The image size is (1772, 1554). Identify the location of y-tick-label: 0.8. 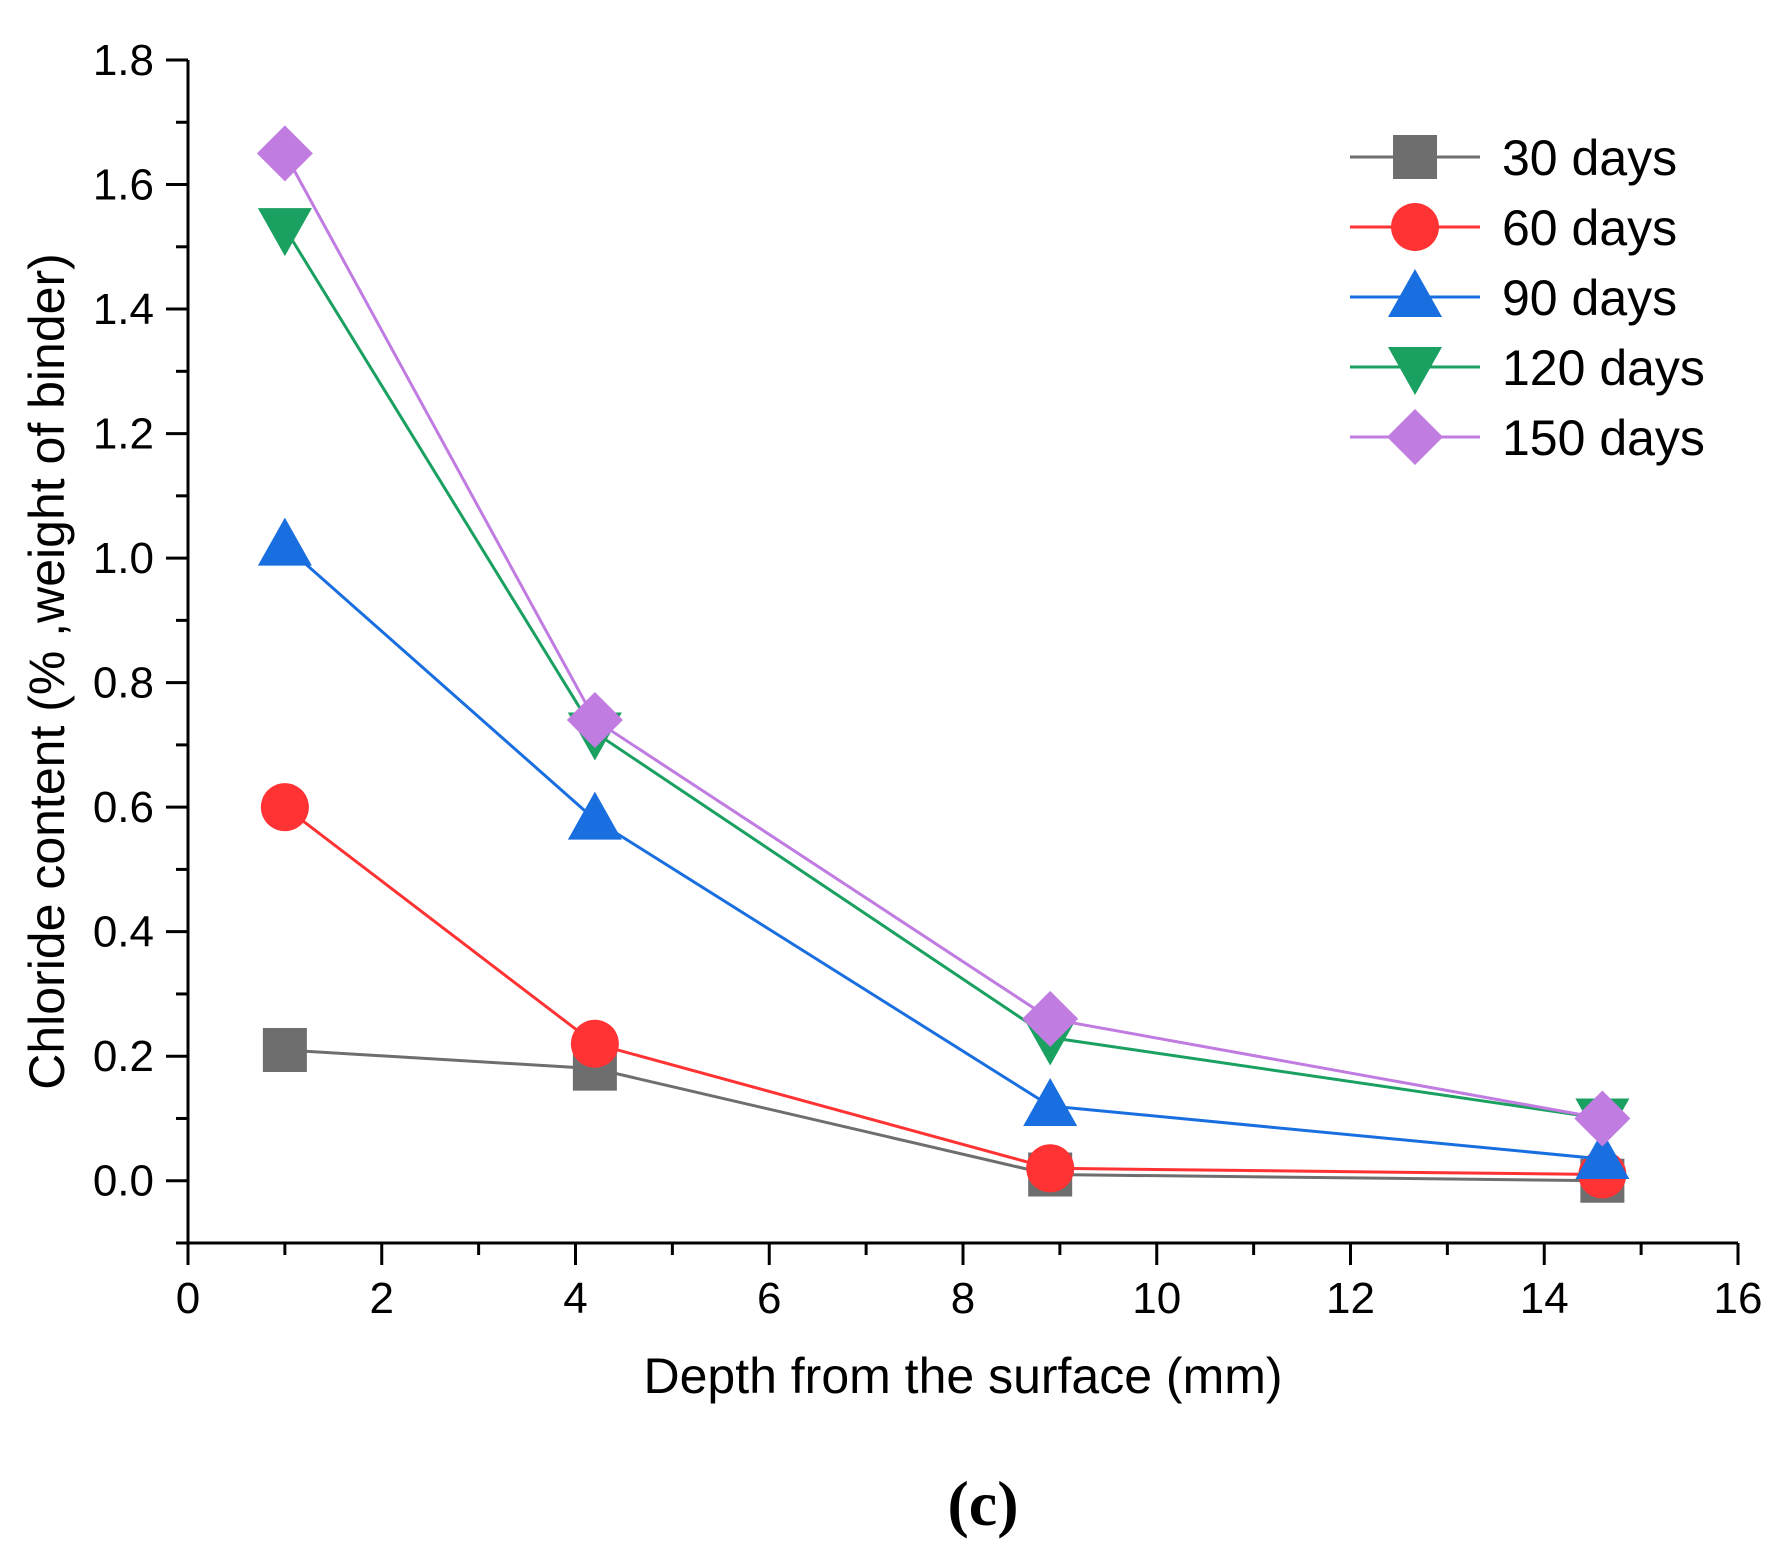
(123, 683).